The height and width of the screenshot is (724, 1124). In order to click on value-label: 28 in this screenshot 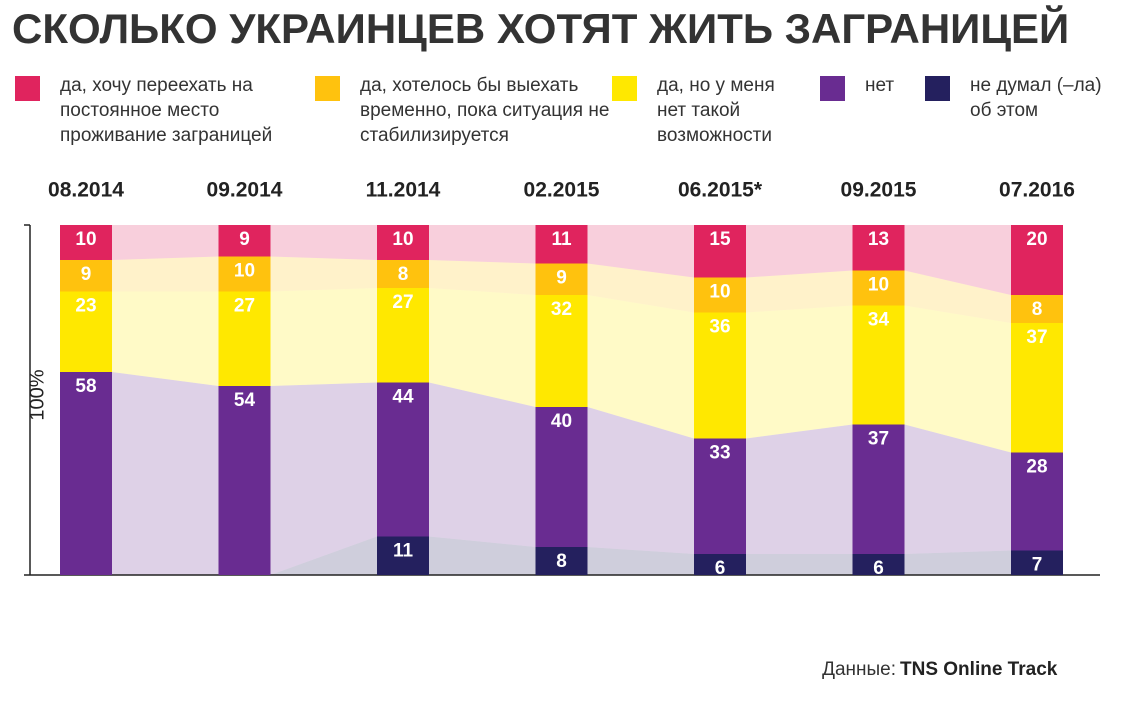, I will do `click(1036, 467)`.